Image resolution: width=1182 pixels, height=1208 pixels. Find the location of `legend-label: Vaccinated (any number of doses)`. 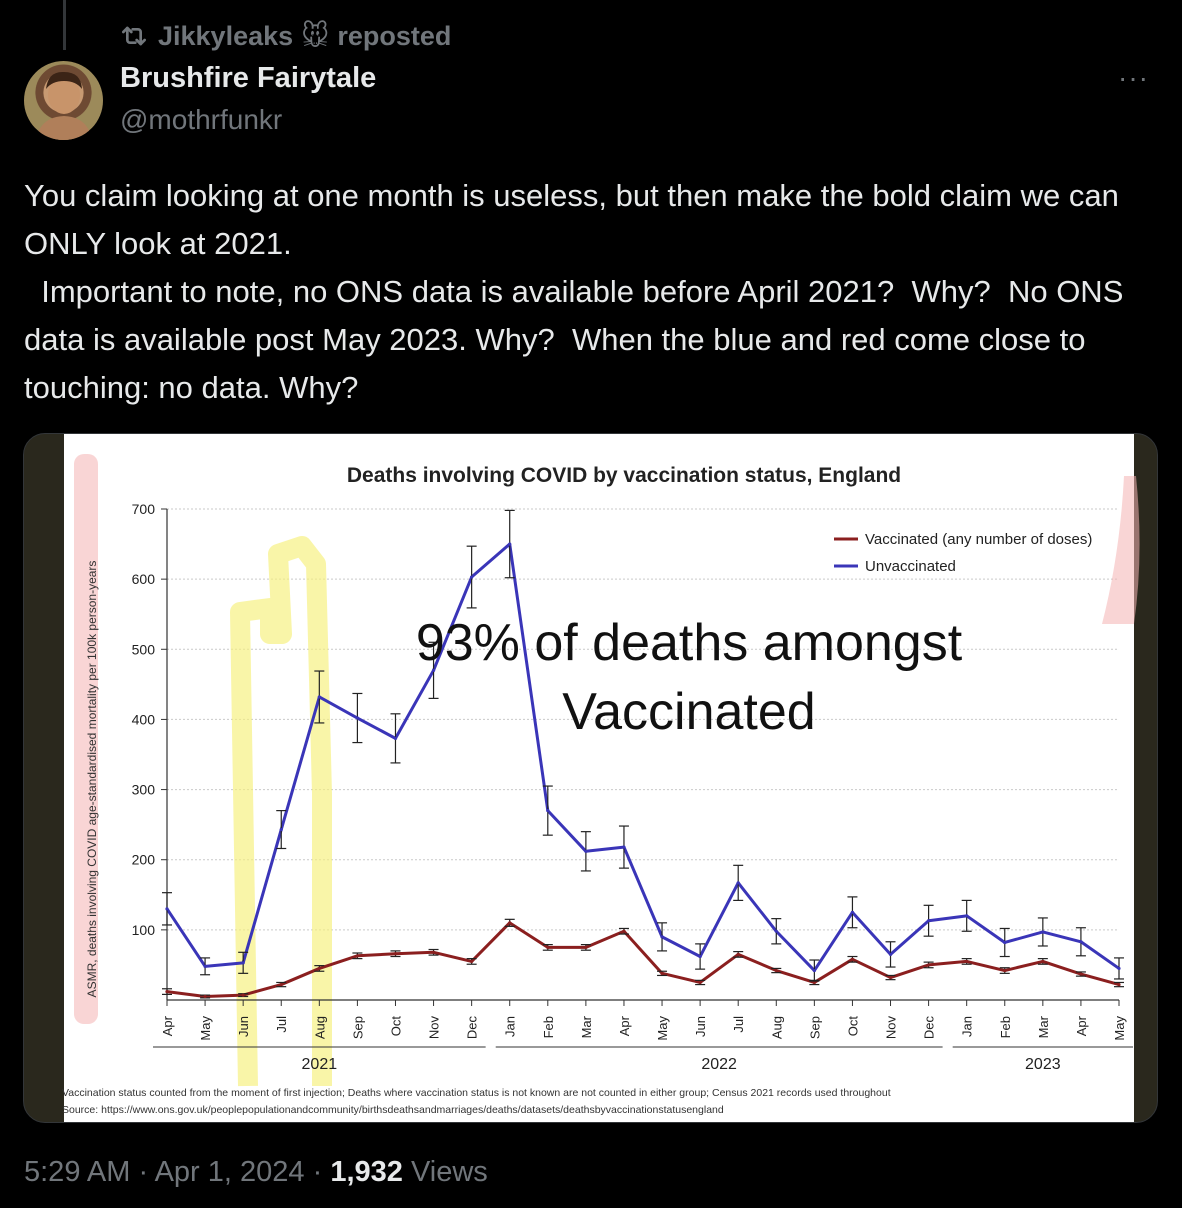

legend-label: Vaccinated (any number of doses) is located at coordinates (978, 539).